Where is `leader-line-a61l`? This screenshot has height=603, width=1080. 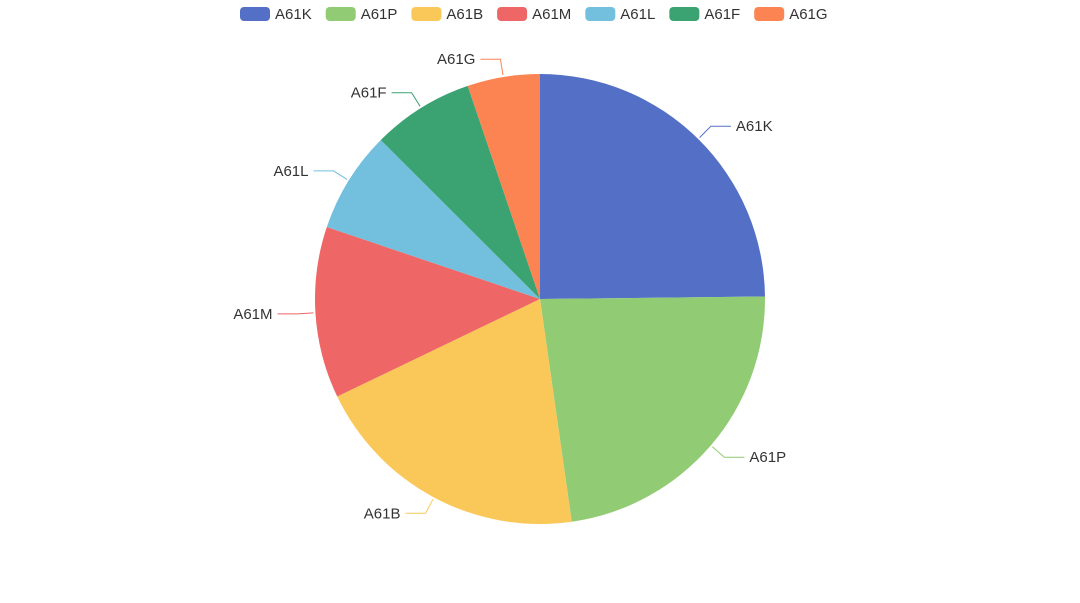
leader-line-a61l is located at coordinates (330, 175).